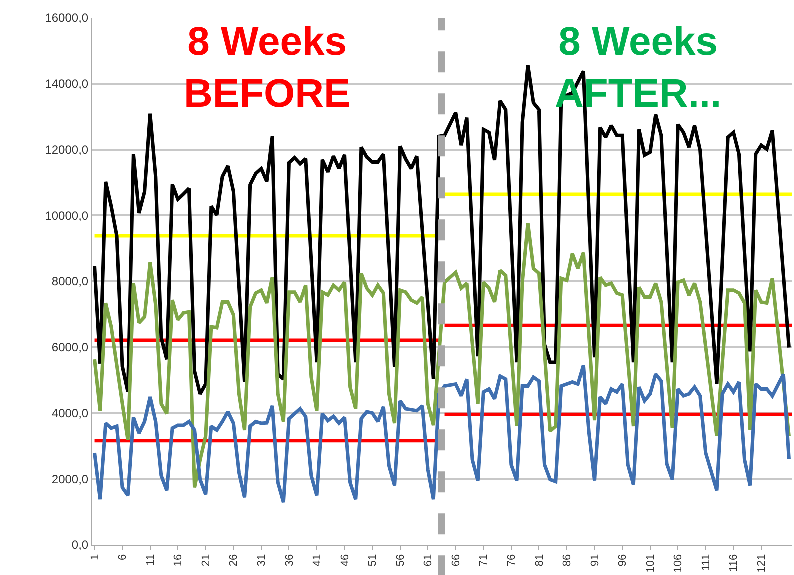 This screenshot has width=794, height=575. Describe the element at coordinates (178, 560) in the screenshot. I see `x-tick-label: 16` at that location.